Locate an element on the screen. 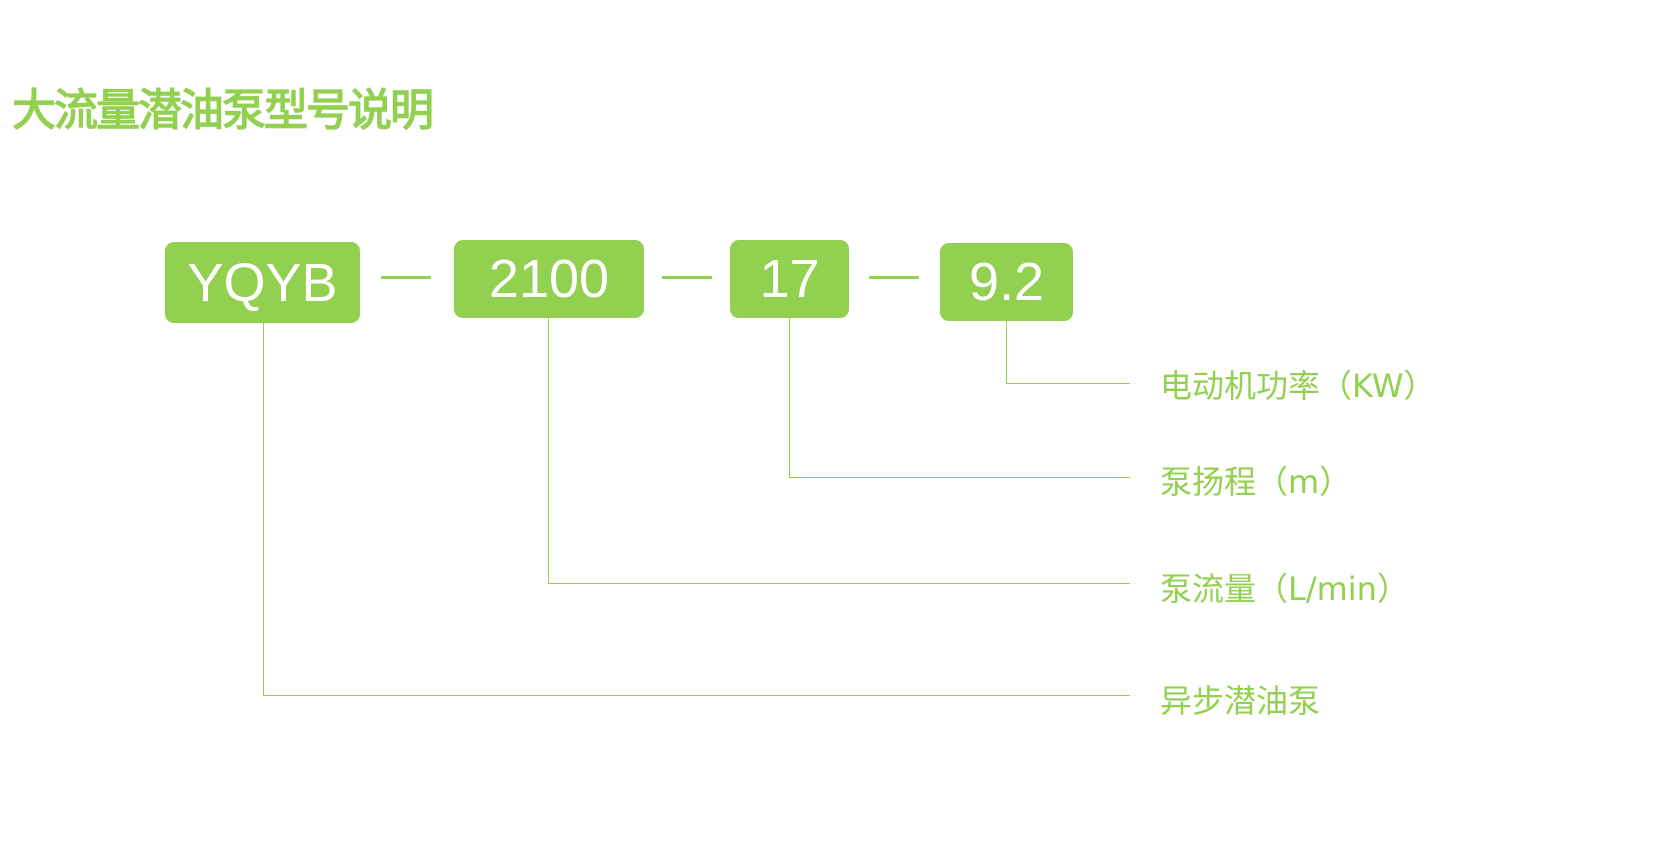 This screenshot has height=855, width=1676. model-part-type: YQYB is located at coordinates (262, 282).